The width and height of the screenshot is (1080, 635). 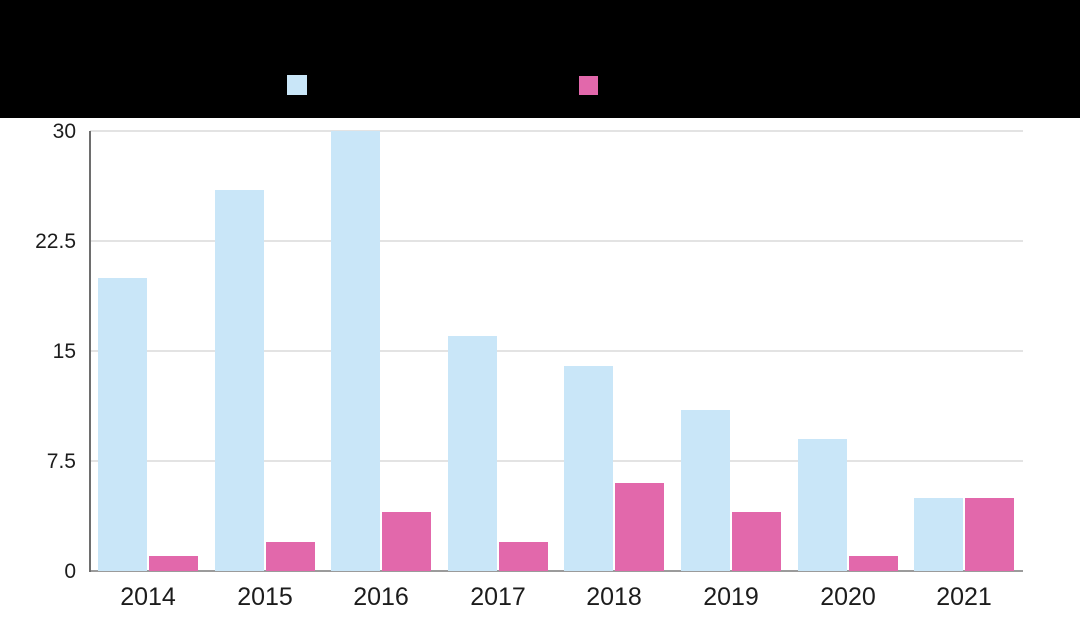 I want to click on blue-series-bar-2021, so click(x=938, y=534).